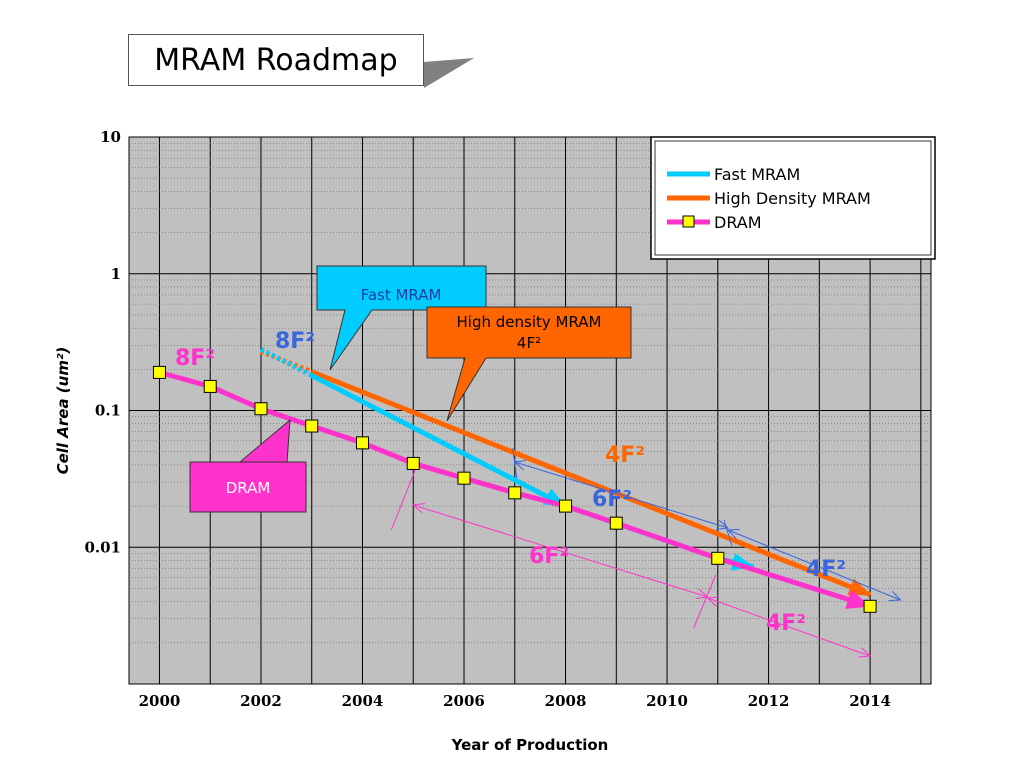  I want to click on dimension-dram-4f2, so click(789, 627).